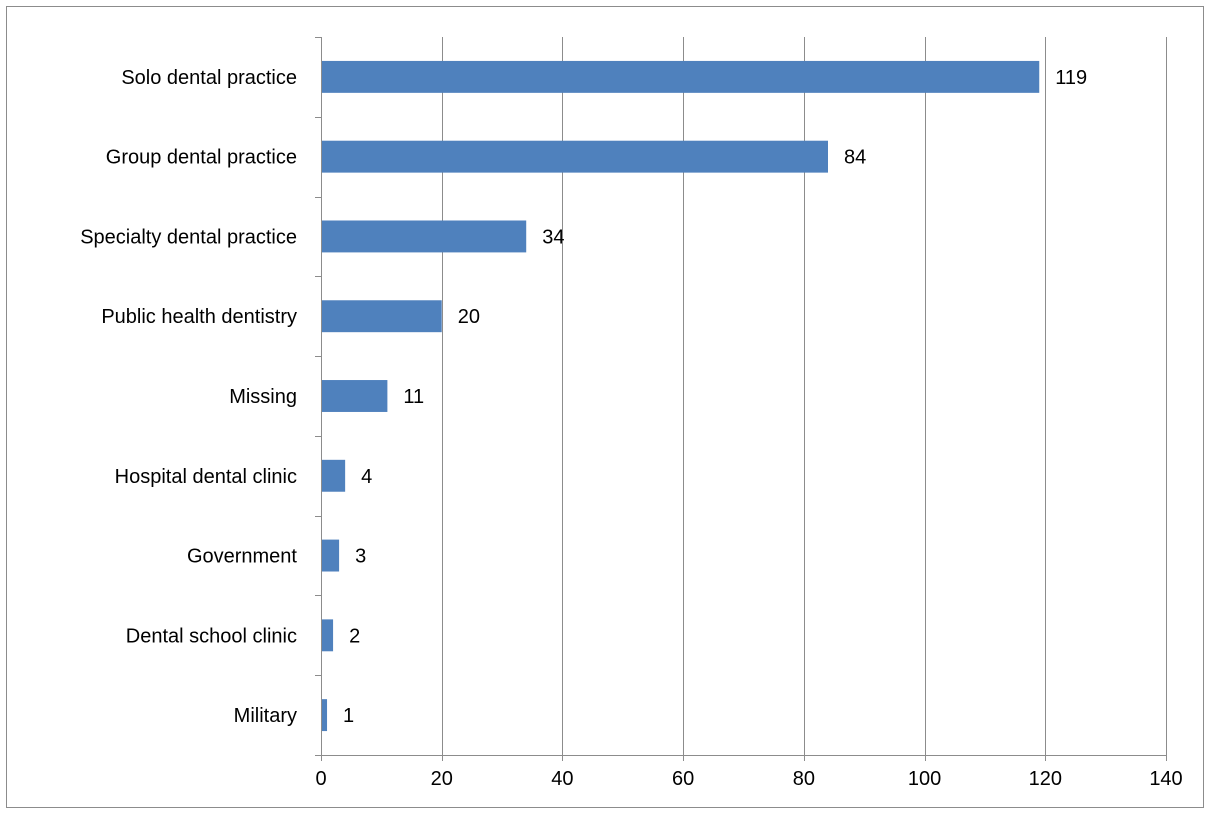 Image resolution: width=1209 pixels, height=813 pixels. Describe the element at coordinates (924, 779) in the screenshot. I see `x-tick-label: 100` at that location.